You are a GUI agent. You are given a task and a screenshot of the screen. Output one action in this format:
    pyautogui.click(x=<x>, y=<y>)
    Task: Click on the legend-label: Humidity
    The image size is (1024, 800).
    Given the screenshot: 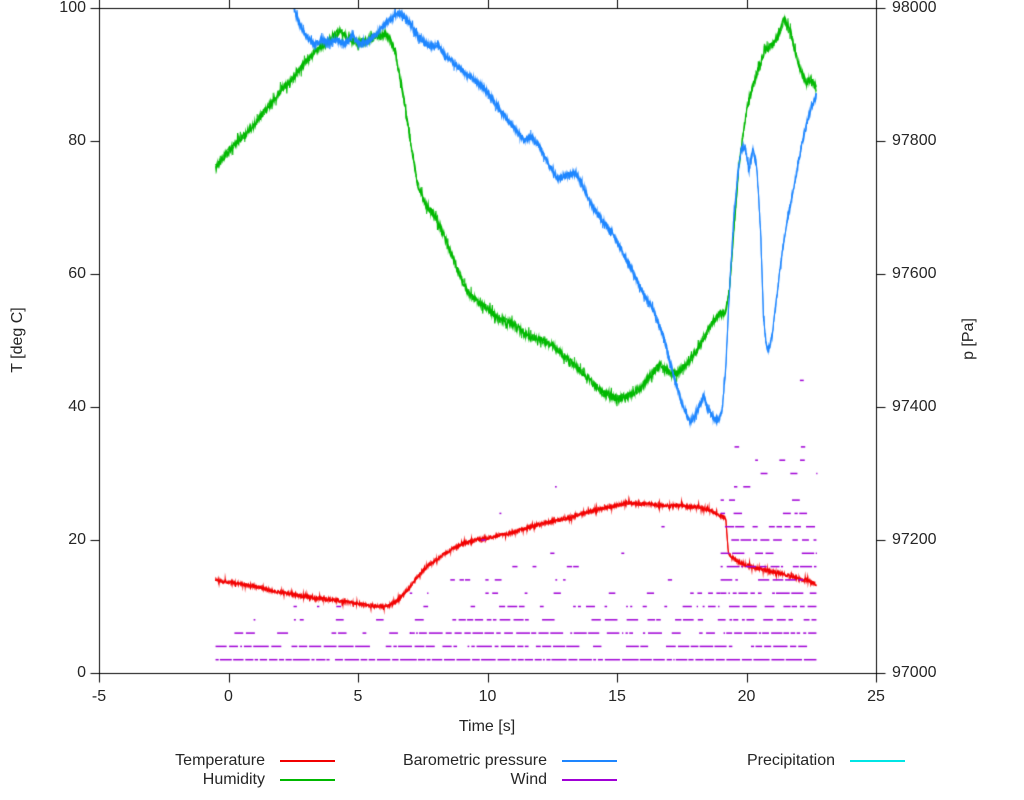 What is the action you would take?
    pyautogui.click(x=233, y=779)
    